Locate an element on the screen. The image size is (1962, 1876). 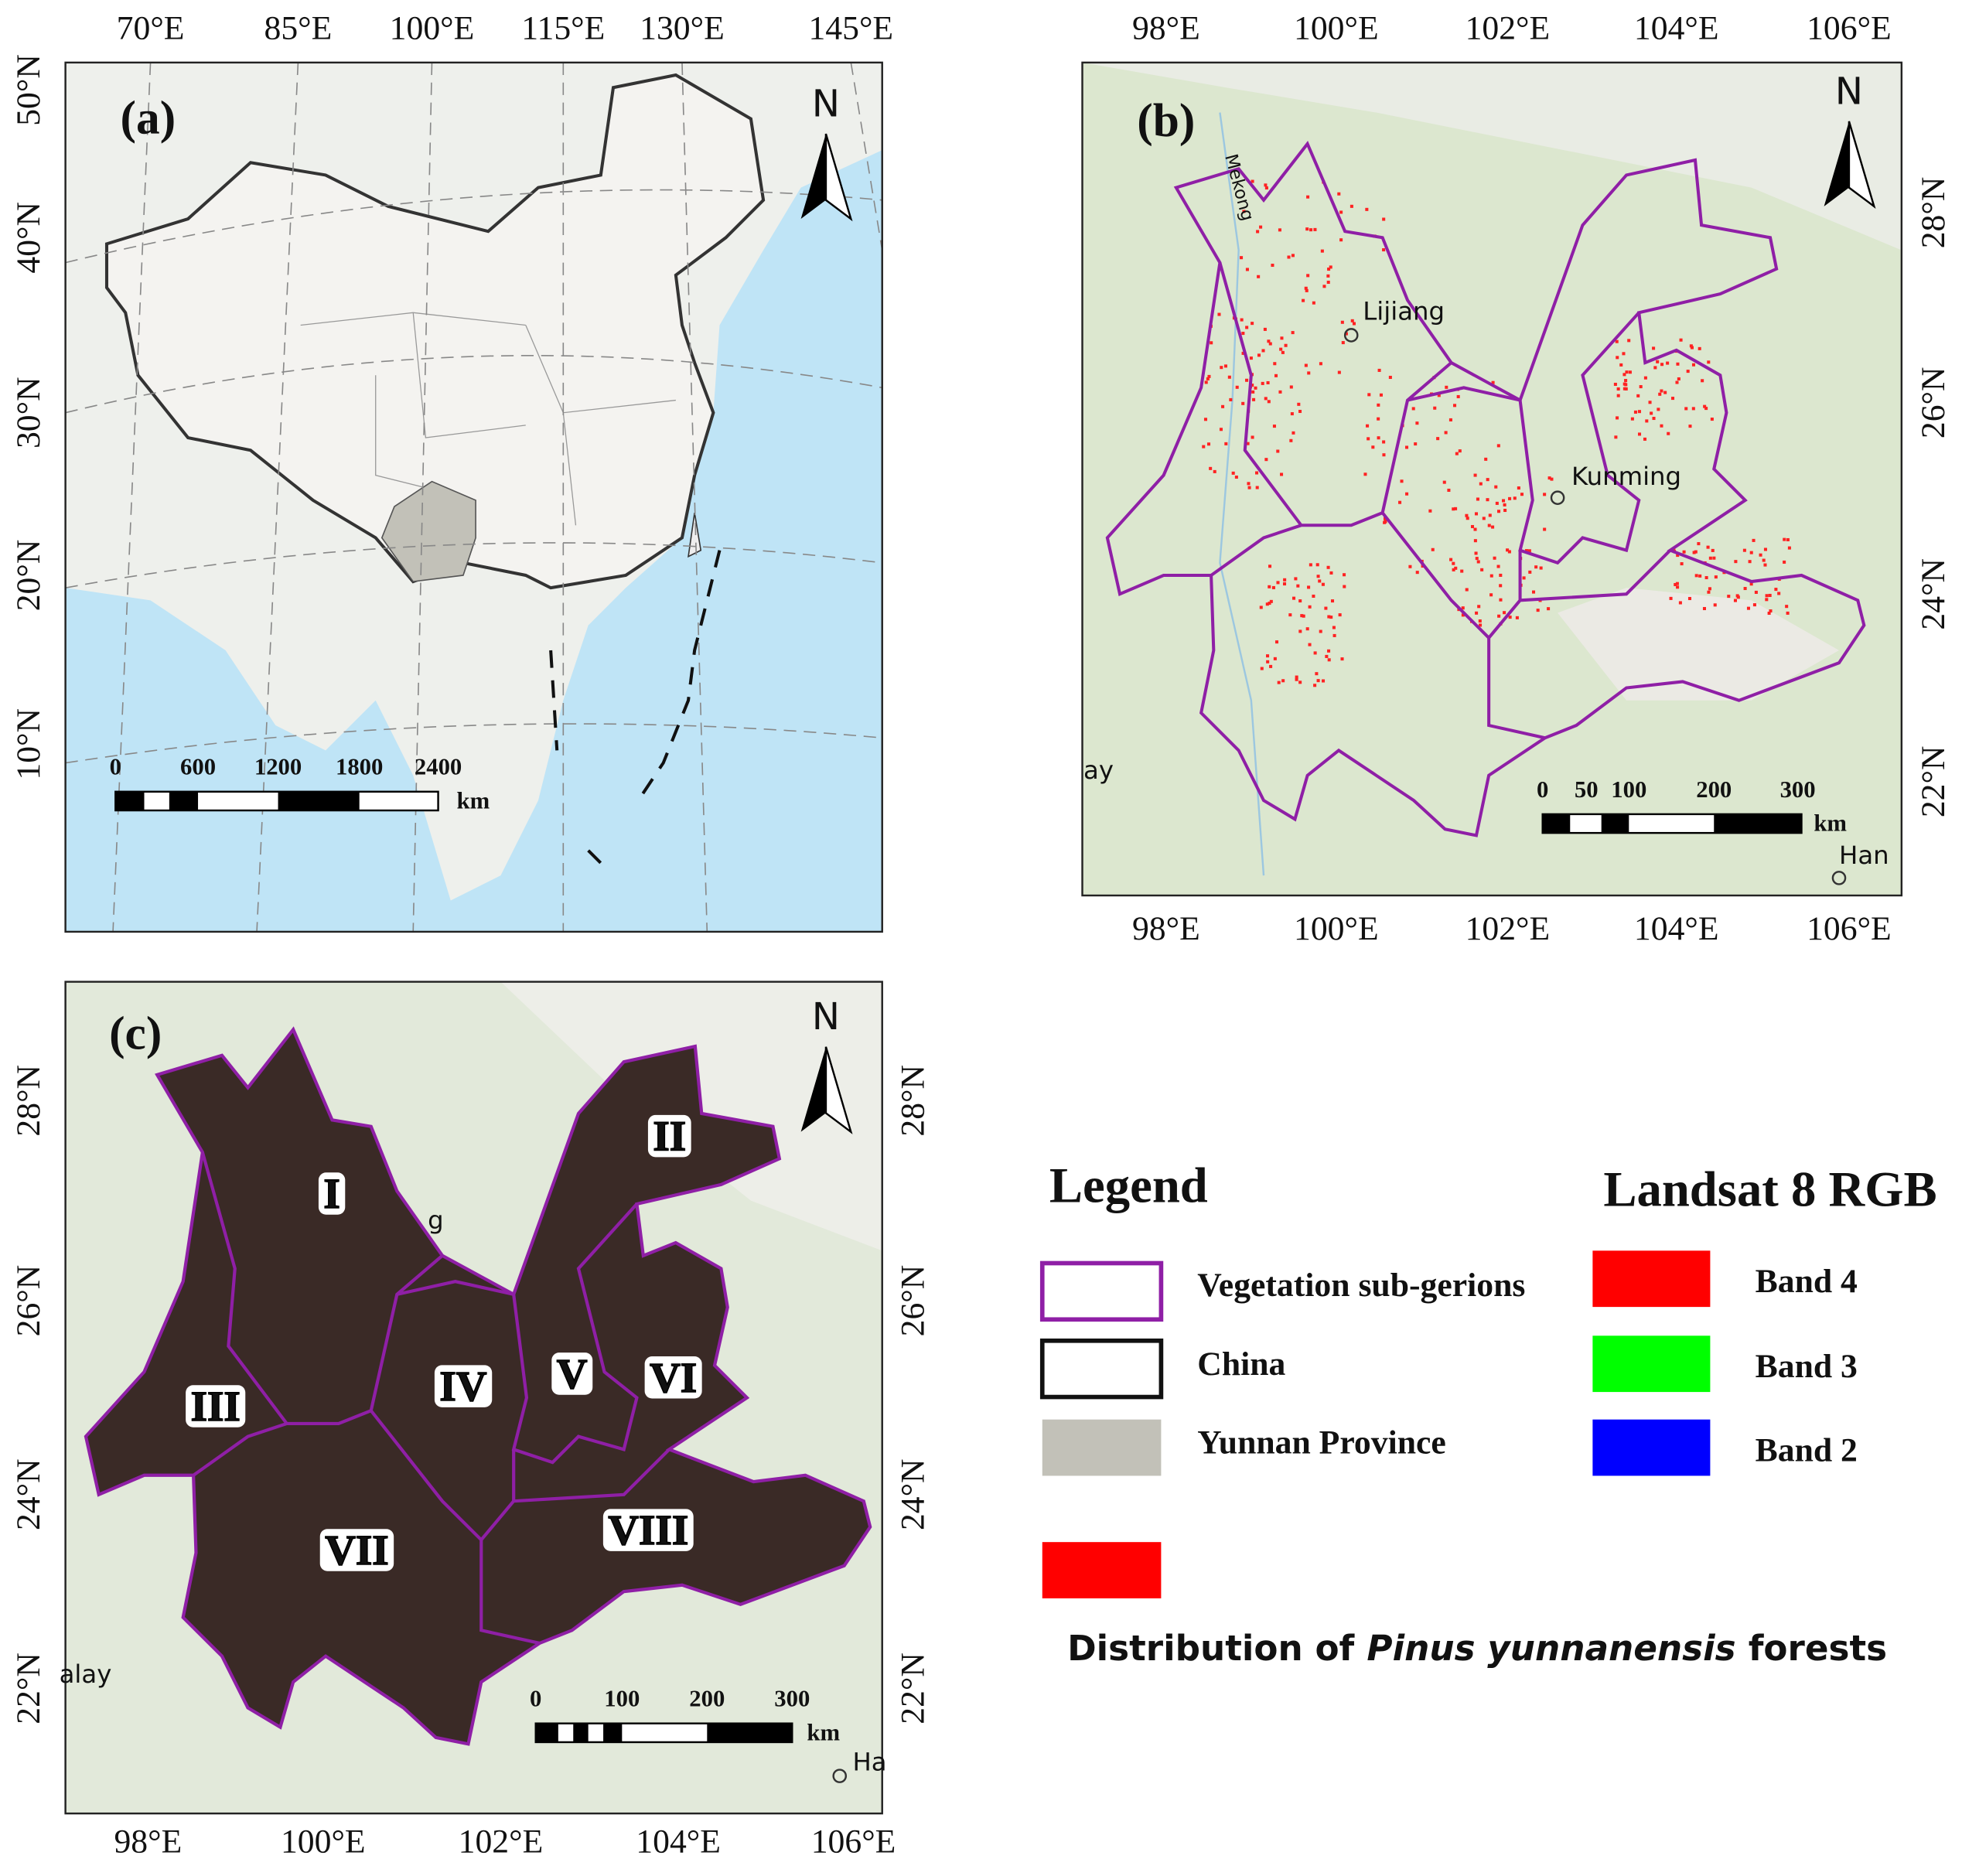
y-tick-label: 10°N is located at coordinates (28, 744).